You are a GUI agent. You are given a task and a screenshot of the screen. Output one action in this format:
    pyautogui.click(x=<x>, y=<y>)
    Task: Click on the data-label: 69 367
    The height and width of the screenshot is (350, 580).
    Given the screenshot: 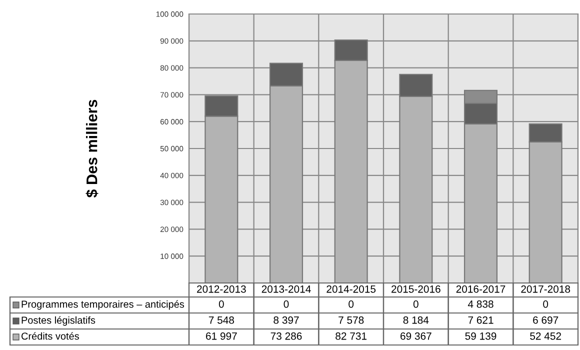 What is the action you would take?
    pyautogui.click(x=416, y=336)
    